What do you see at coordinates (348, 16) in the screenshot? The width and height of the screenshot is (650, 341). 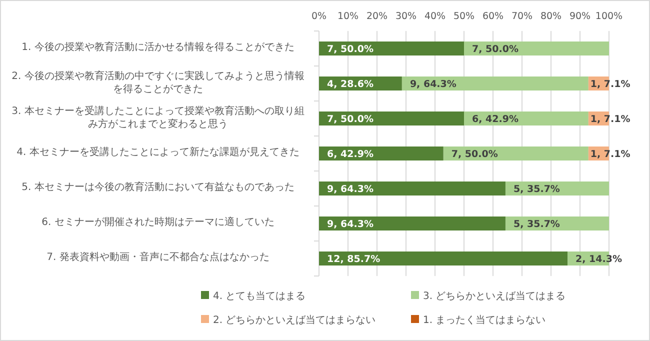 I see `x-tick-label: 10%` at bounding box center [348, 16].